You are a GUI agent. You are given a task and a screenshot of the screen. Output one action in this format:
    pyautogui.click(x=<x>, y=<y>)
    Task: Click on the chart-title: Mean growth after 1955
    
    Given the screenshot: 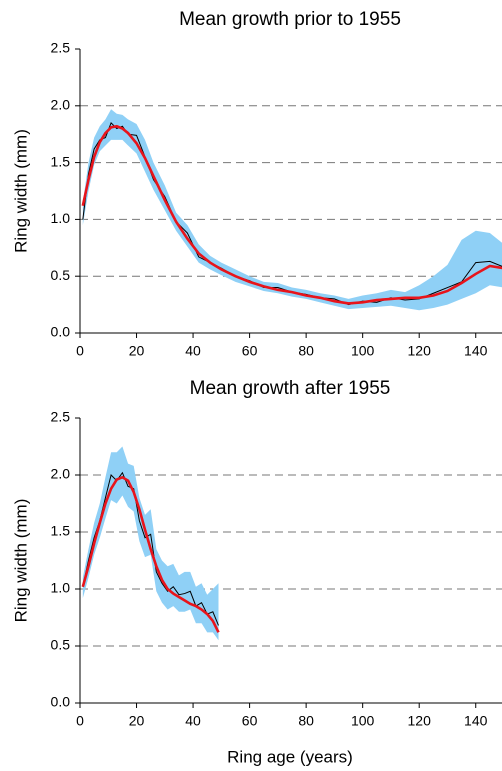 What is the action you would take?
    pyautogui.click(x=290, y=388)
    